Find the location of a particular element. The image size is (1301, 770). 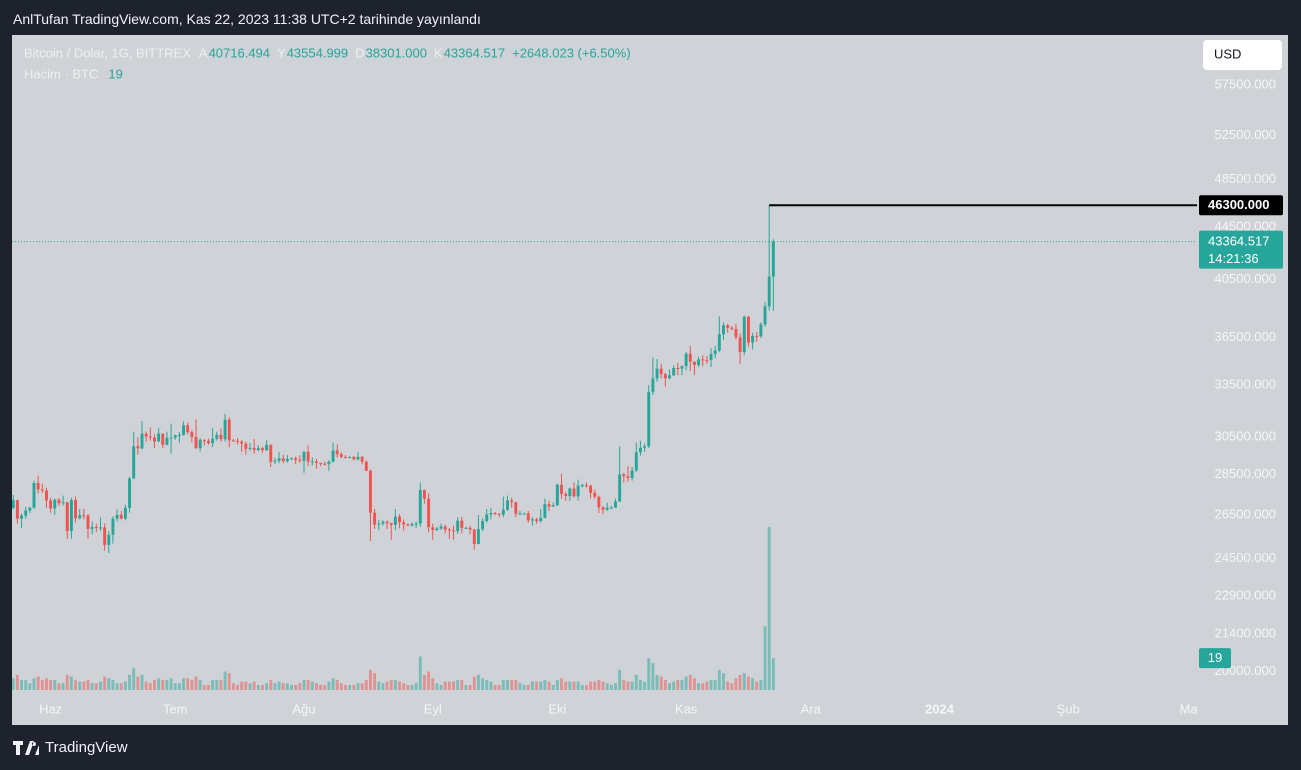

currency-button is located at coordinates (1242, 55).